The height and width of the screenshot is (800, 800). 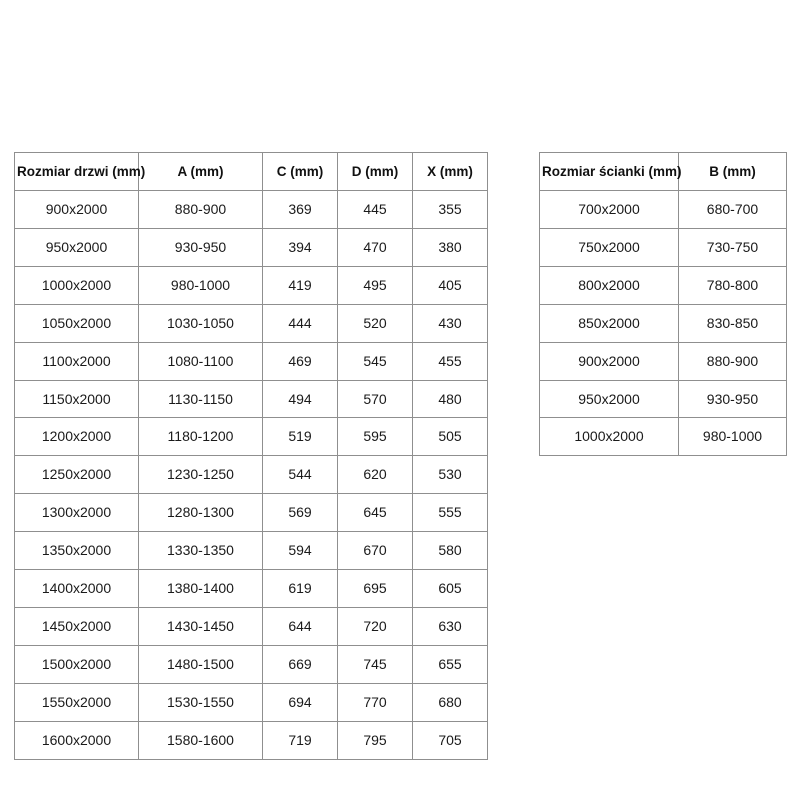 I want to click on table-cell: 355, so click(x=450, y=209).